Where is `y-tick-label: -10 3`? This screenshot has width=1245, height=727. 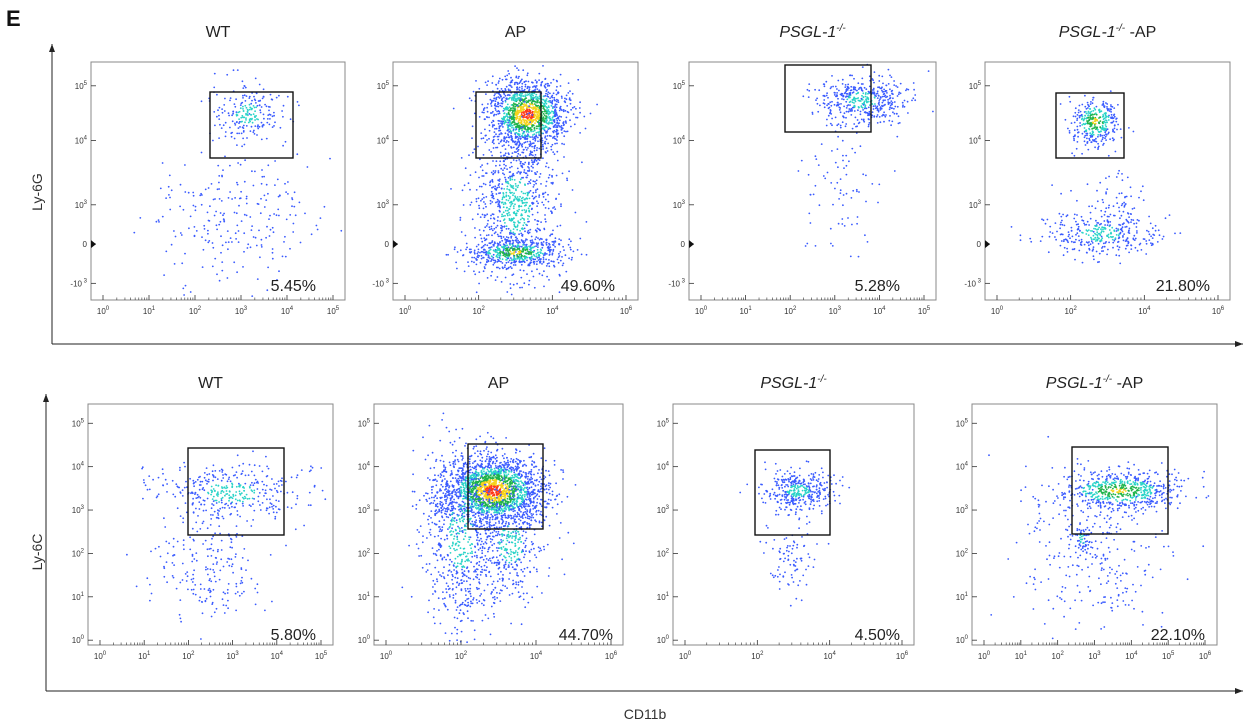
y-tick-label: -10 3 is located at coordinates (972, 283).